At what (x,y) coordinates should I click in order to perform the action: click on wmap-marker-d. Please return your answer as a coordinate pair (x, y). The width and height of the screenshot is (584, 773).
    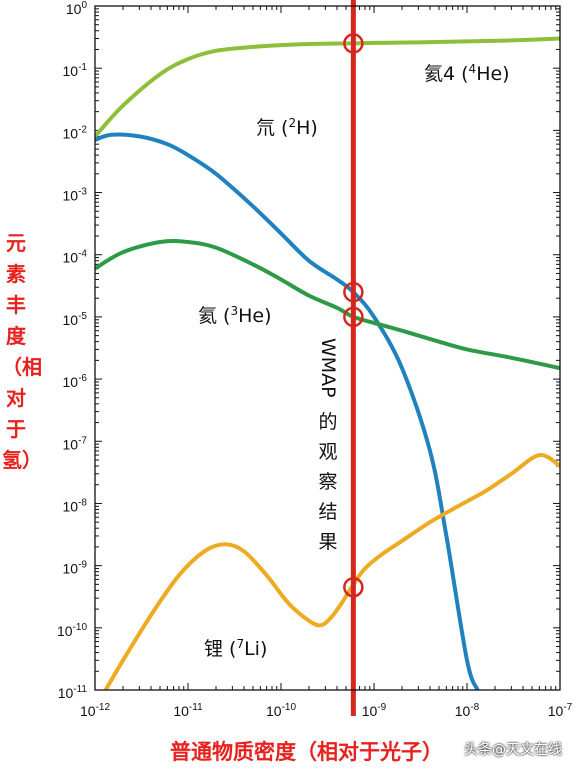
    Looking at the image, I should click on (353, 292).